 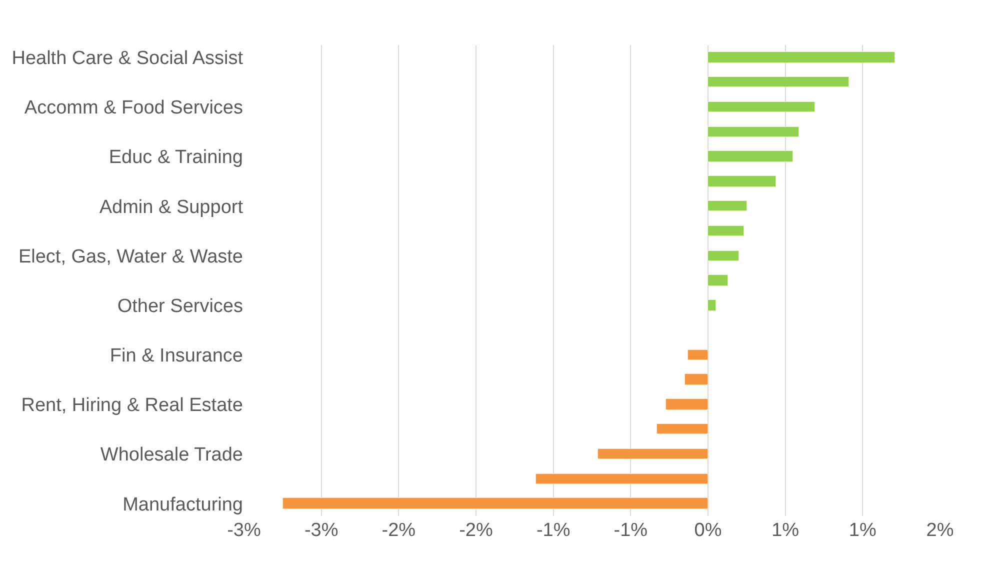 What do you see at coordinates (128, 59) in the screenshot?
I see `y-tick-label: Health Care & Social Assist` at bounding box center [128, 59].